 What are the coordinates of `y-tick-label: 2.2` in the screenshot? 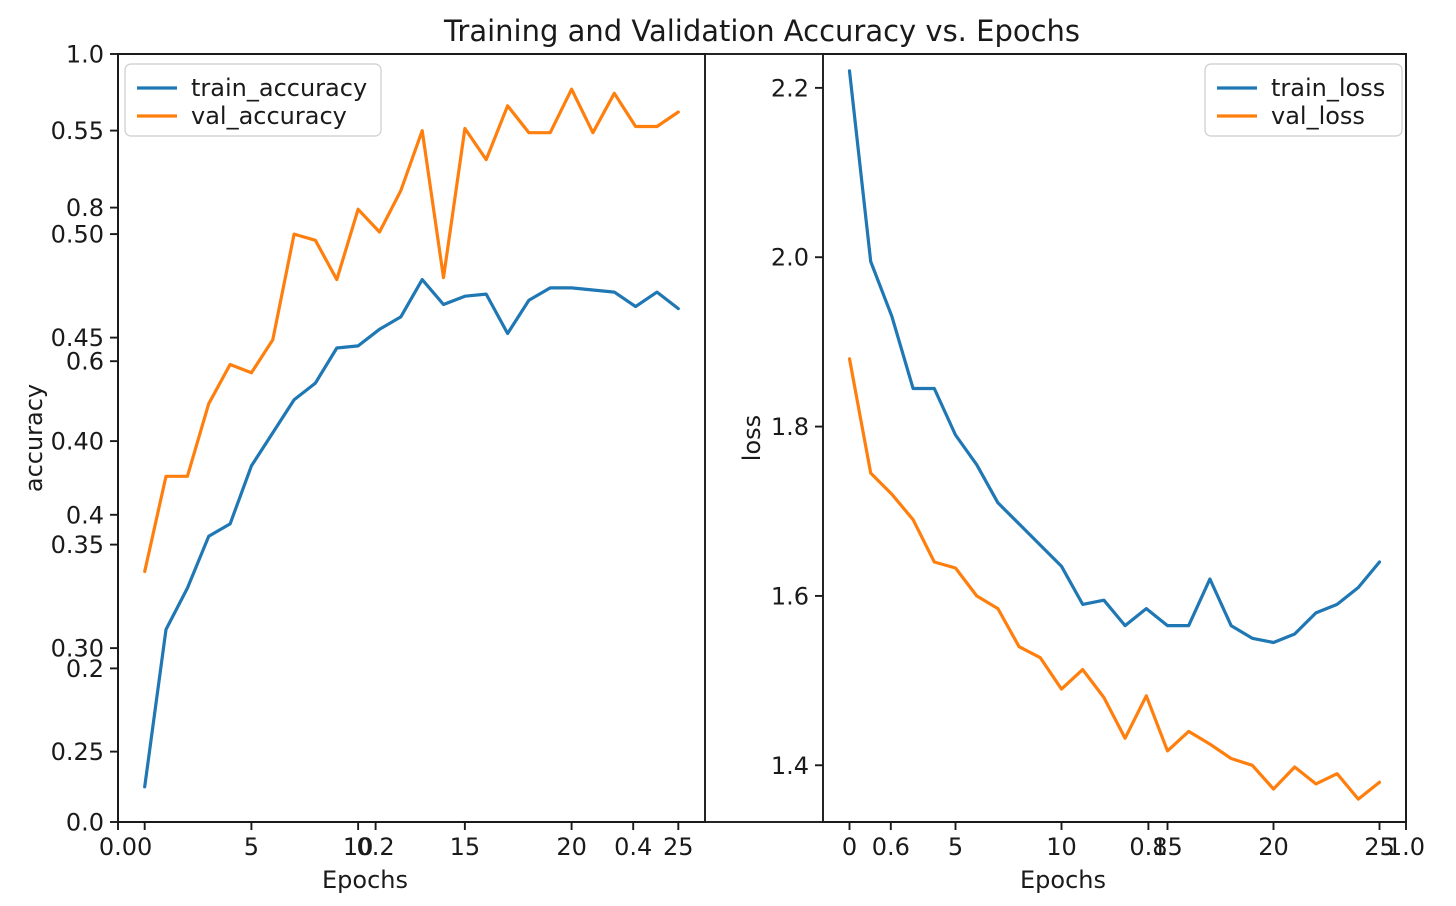 It's located at (790, 88).